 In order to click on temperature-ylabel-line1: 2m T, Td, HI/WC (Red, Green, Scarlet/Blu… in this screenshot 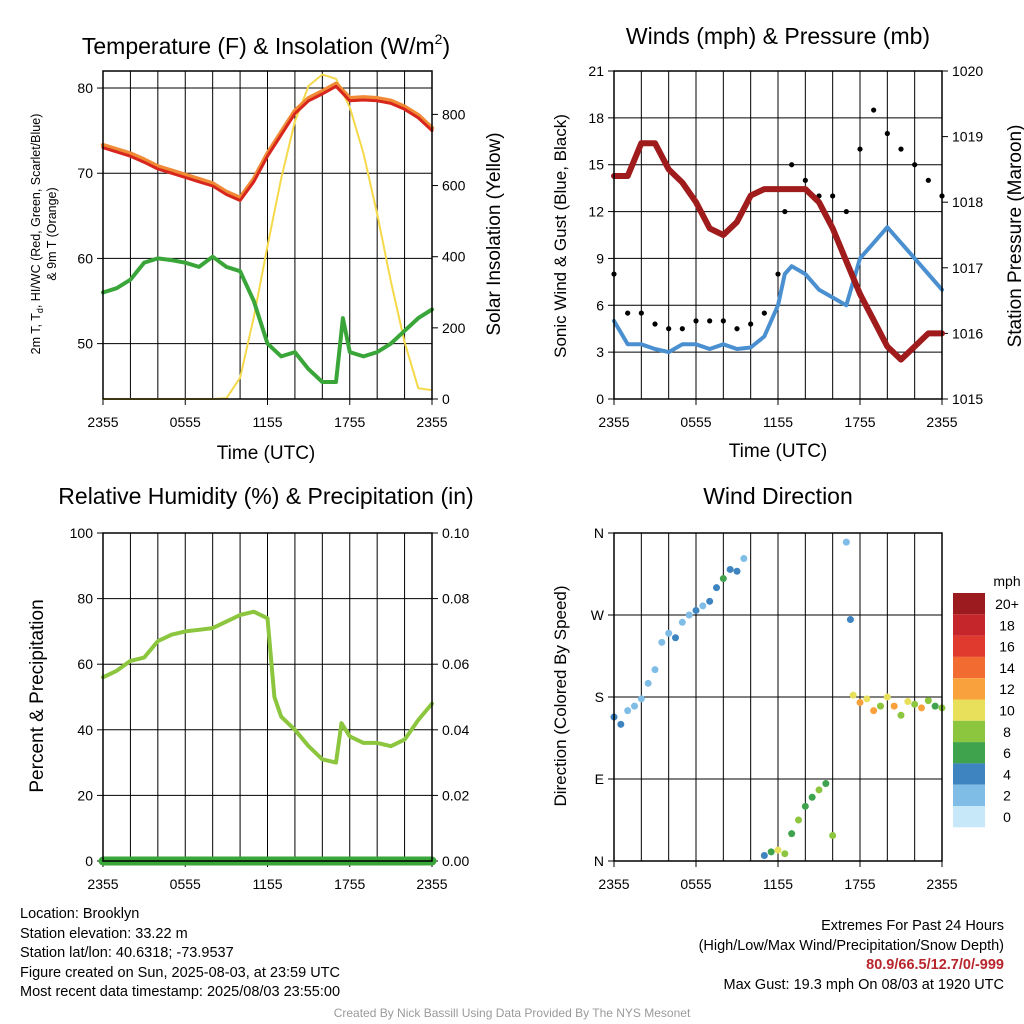, I will do `click(37, 234)`.